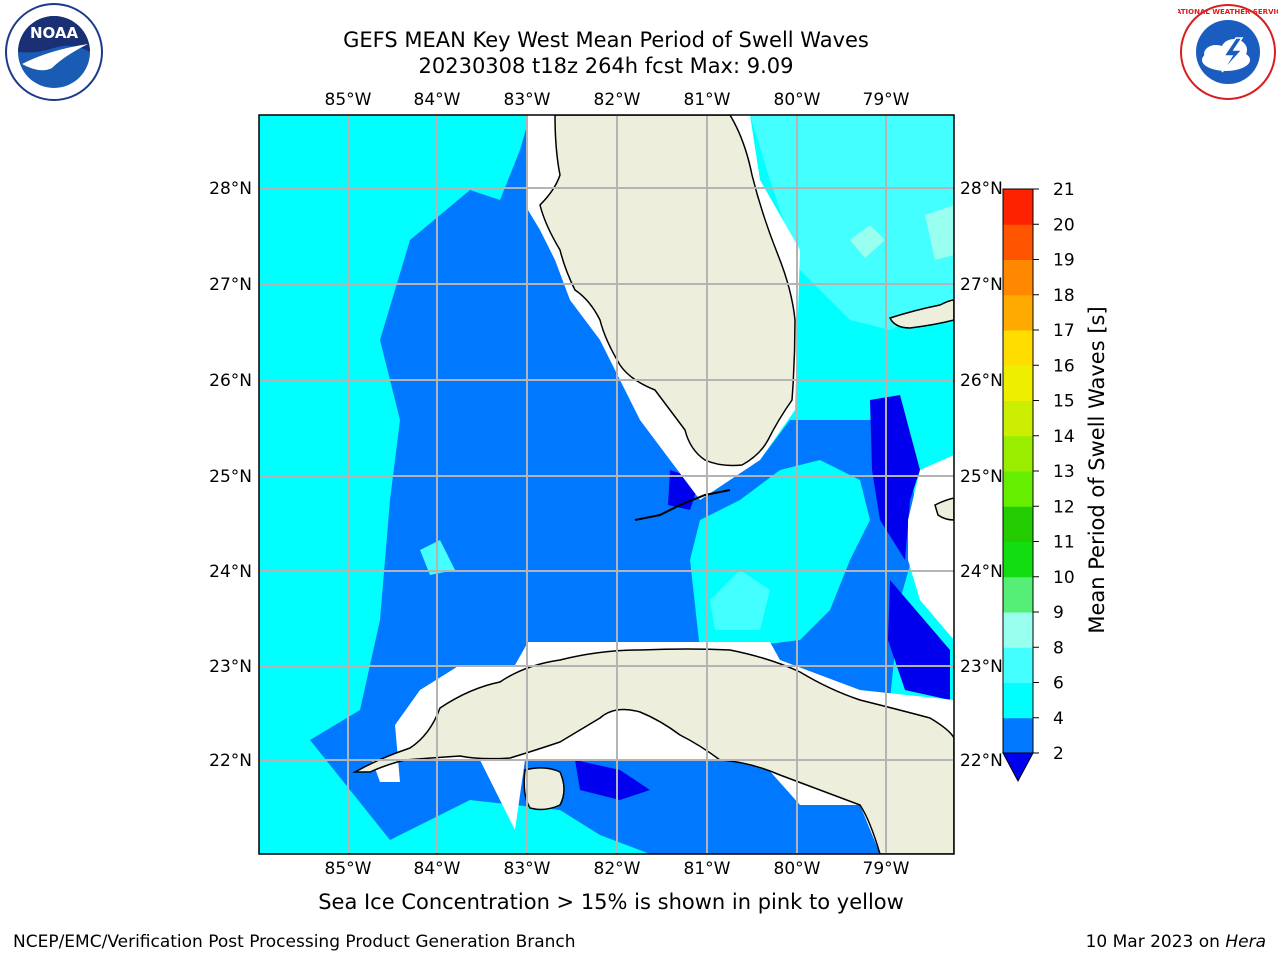  Describe the element at coordinates (1228, 12) in the screenshot. I see `nws-logo-text: NATIONAL WEATHER SERVICE` at that location.